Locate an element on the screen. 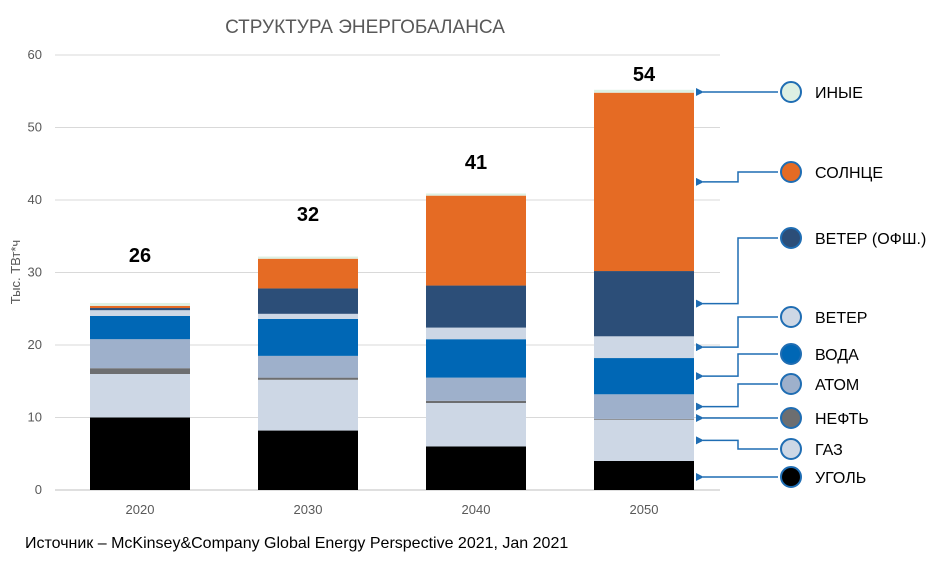  legend-label: СОЛНЦЕ is located at coordinates (849, 173).